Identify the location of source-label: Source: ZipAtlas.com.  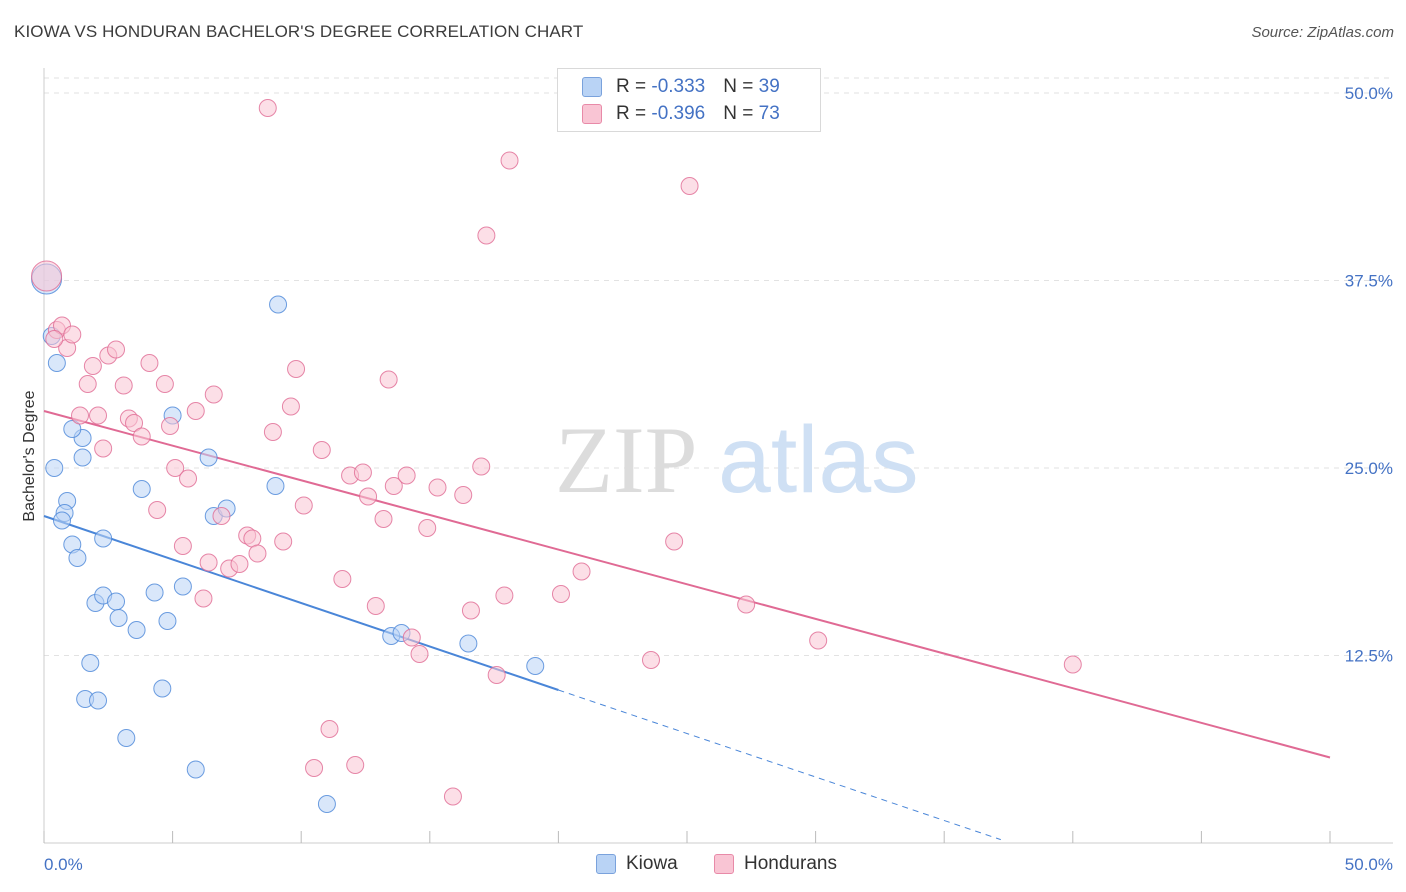
(1322, 32).